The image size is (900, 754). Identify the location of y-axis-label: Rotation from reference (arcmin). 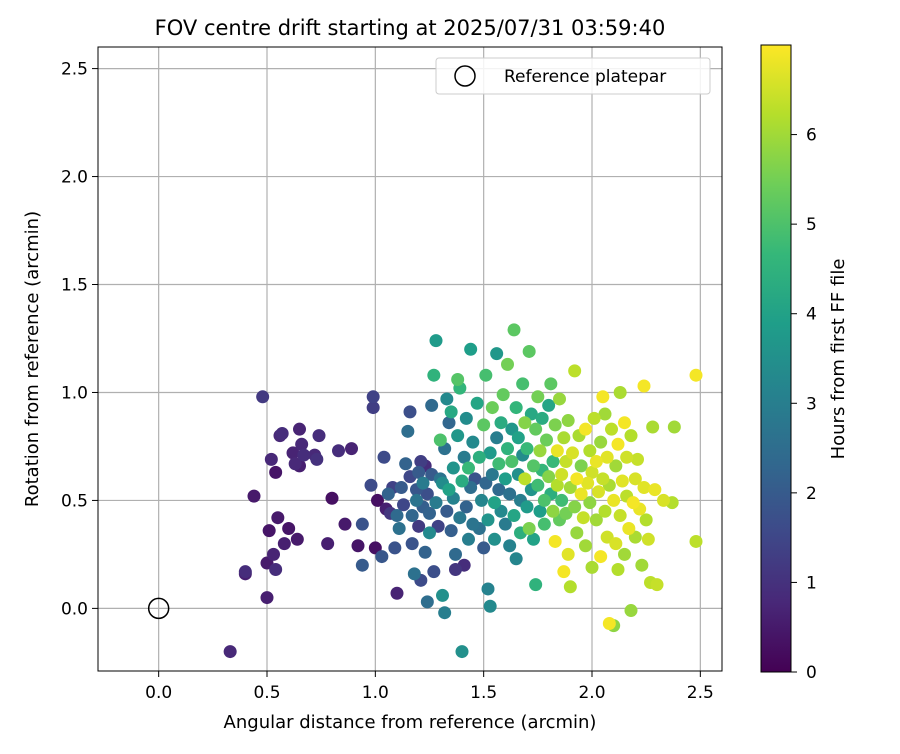
(32, 359).